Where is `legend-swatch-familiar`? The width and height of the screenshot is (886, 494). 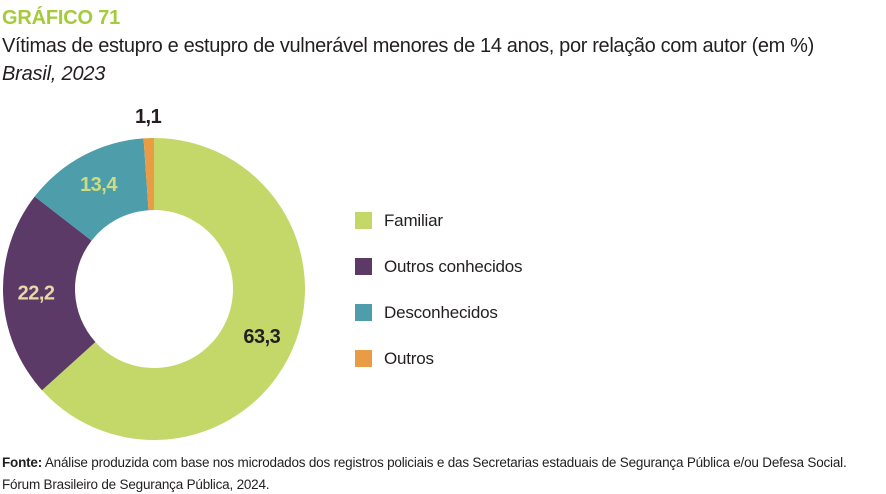 legend-swatch-familiar is located at coordinates (363, 220).